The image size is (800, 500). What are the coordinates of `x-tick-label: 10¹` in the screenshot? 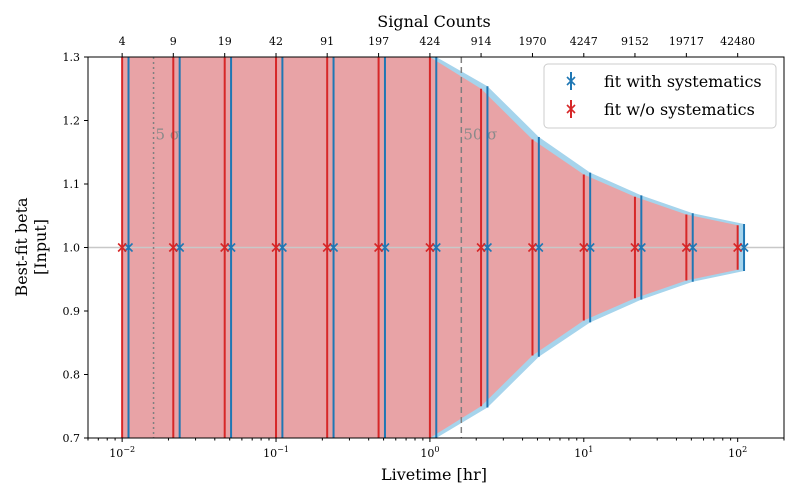 It's located at (583, 452).